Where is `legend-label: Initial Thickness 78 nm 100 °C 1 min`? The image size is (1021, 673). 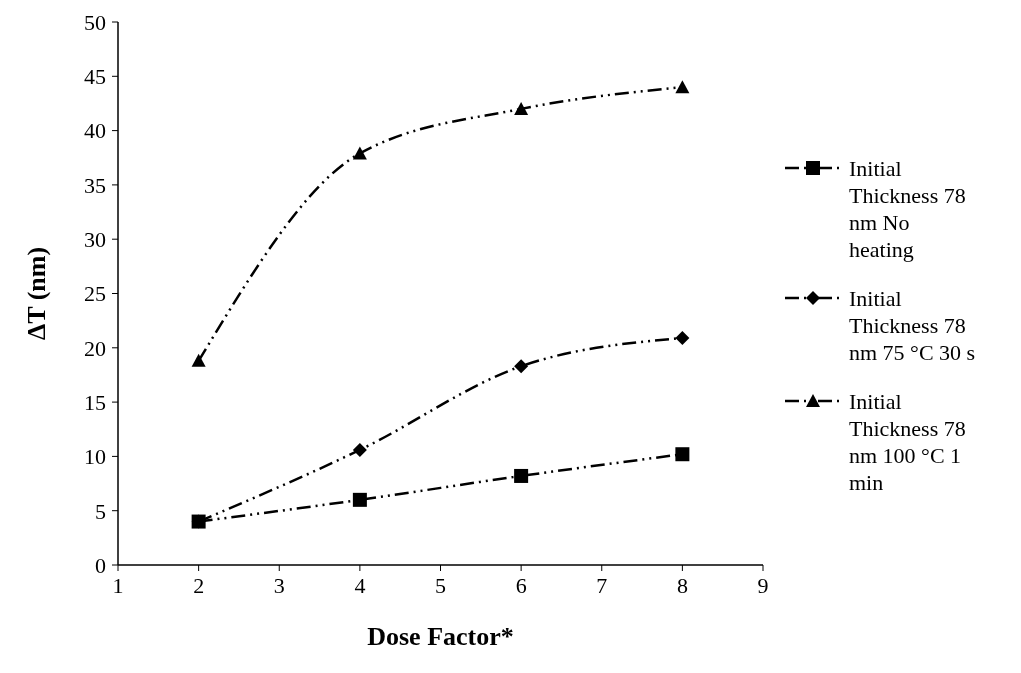 legend-label: Initial Thickness 78 nm 100 °C 1 min is located at coordinates (908, 442).